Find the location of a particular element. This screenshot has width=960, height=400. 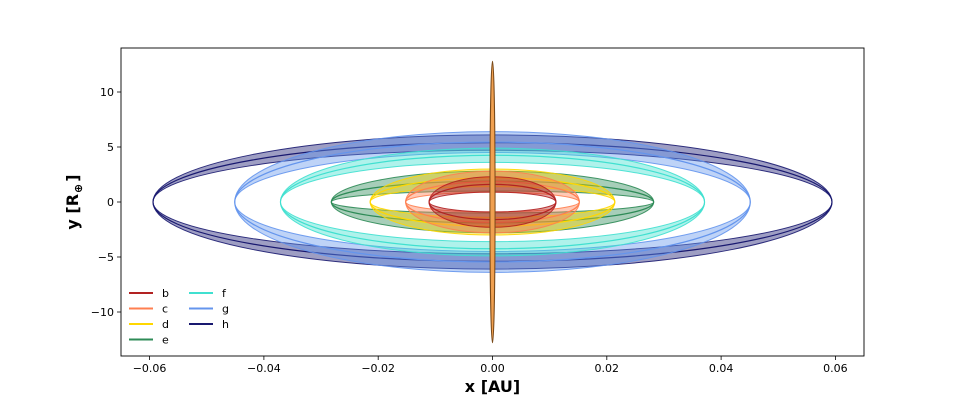

x-axis-label: x [AU] is located at coordinates (492, 386).